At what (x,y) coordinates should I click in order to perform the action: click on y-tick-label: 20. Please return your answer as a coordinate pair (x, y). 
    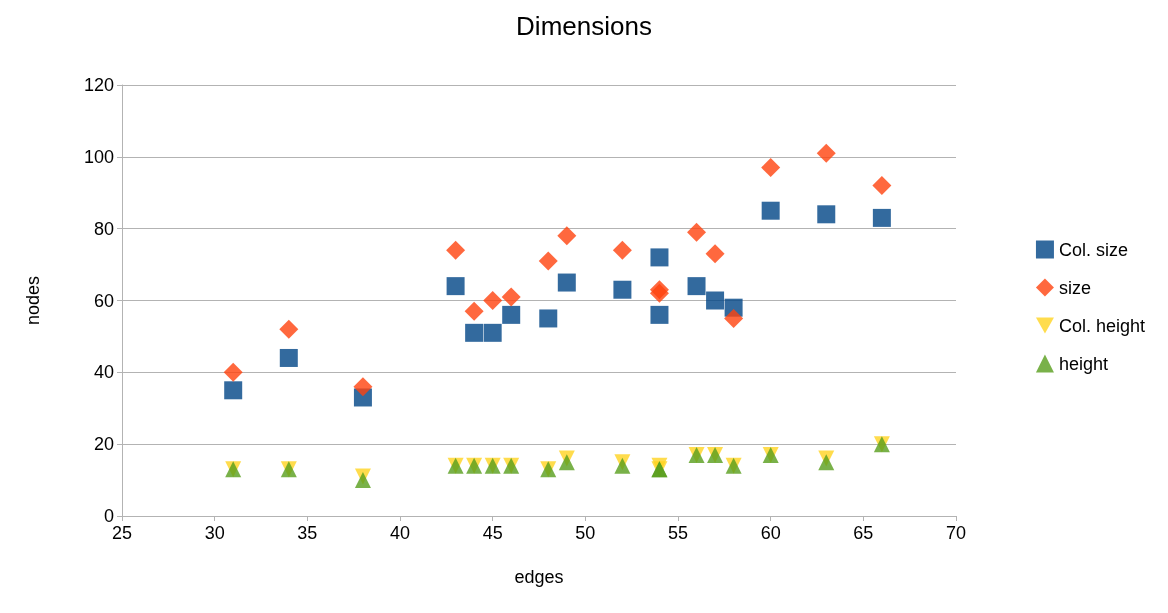
    Looking at the image, I should click on (103, 444).